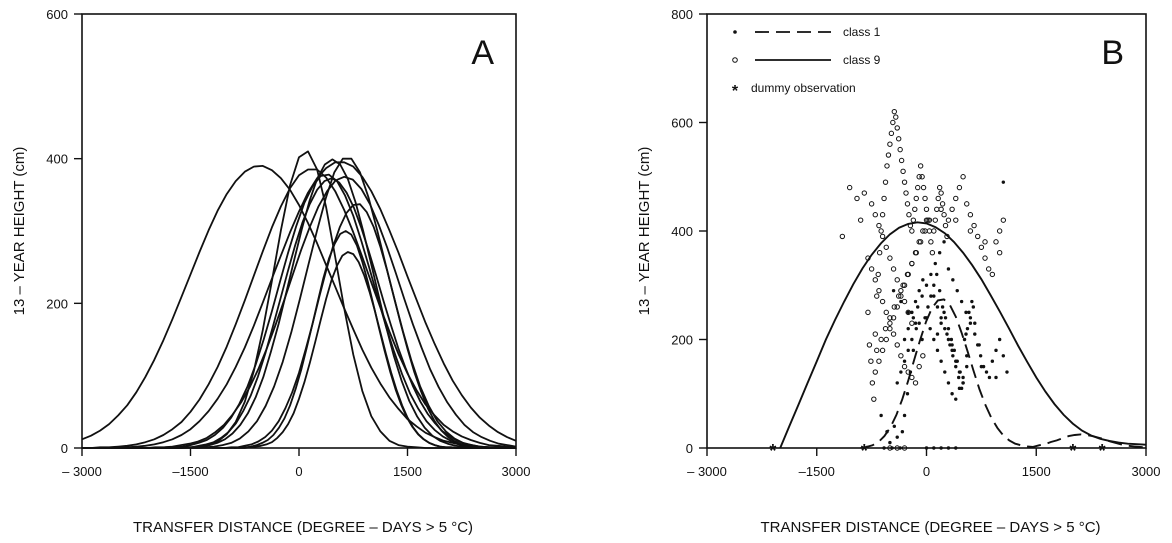  Describe the element at coordinates (735, 32) in the screenshot. I see `legend-class-1-marker` at that location.